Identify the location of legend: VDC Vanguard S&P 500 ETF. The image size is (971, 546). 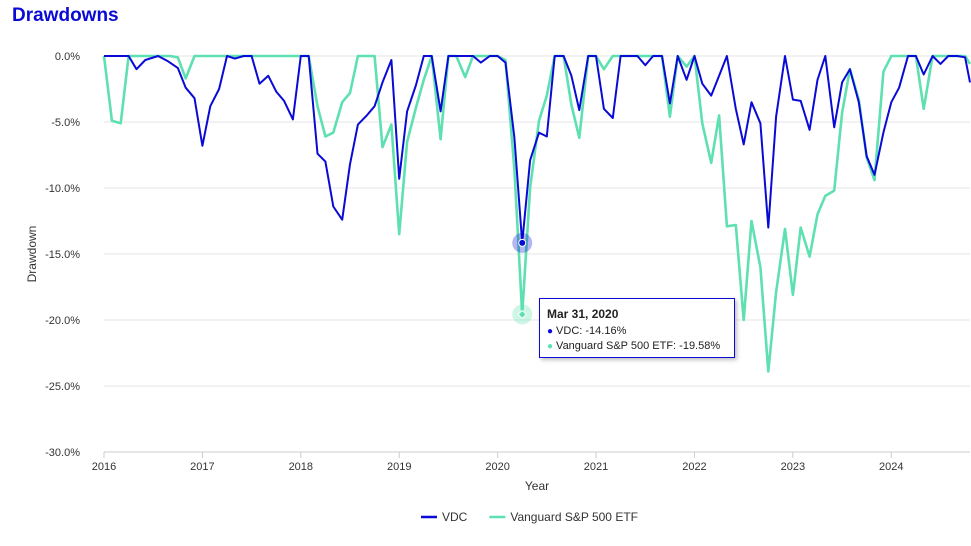
(529, 517).